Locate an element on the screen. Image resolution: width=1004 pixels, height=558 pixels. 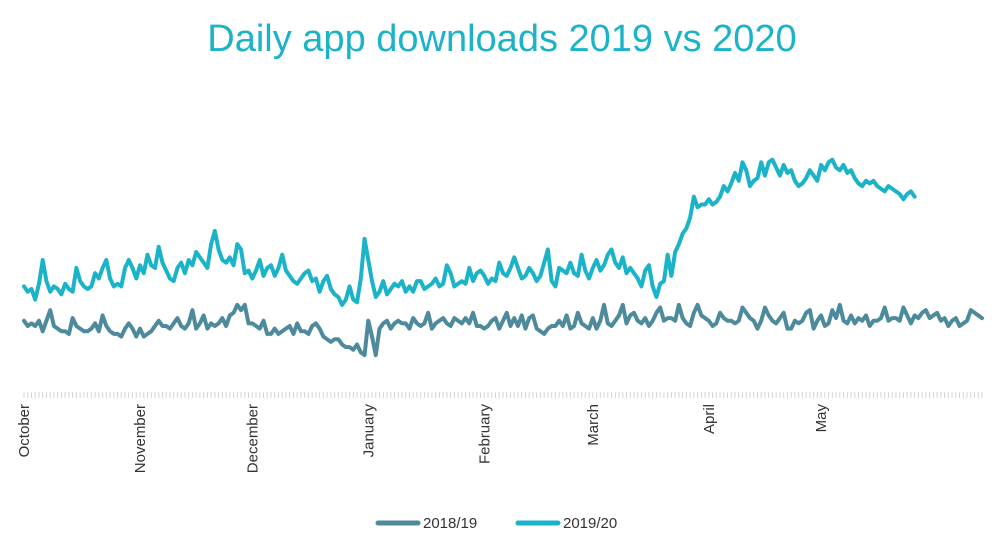
x-tick-label: May is located at coordinates (821, 418).